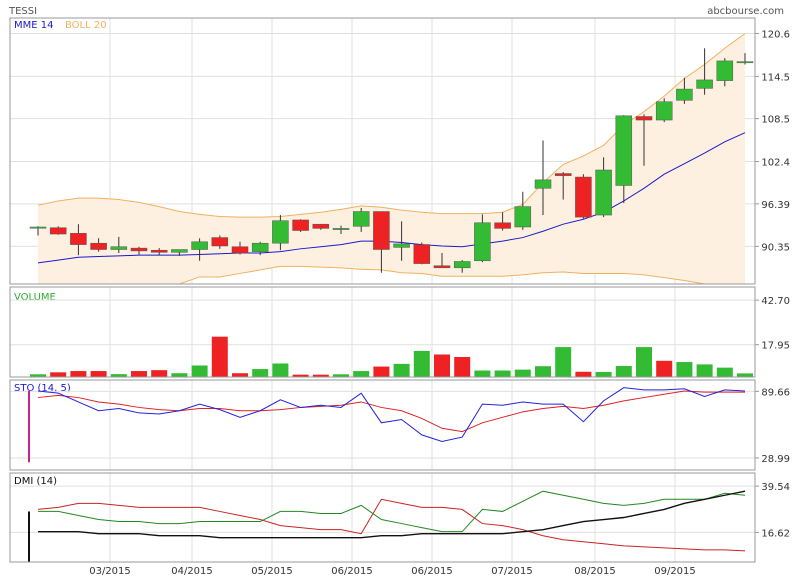 The width and height of the screenshot is (800, 584). Describe the element at coordinates (382, 332) in the screenshot. I see `panel-frame-volume` at that location.